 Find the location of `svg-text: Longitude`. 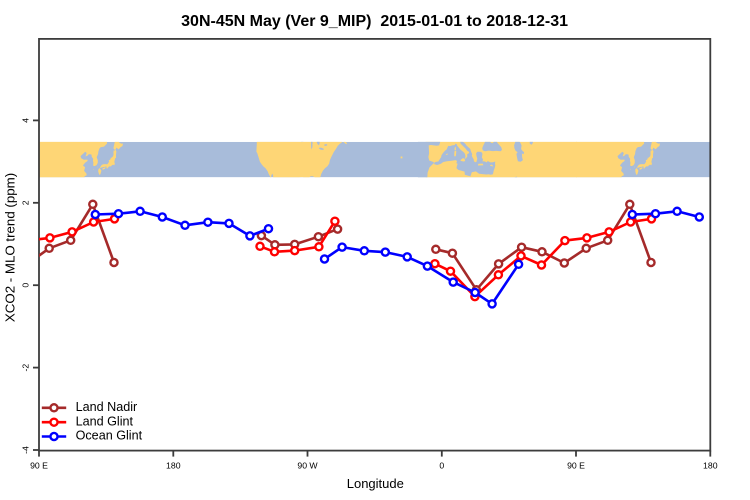

svg-text: Longitude is located at coordinates (375, 483).